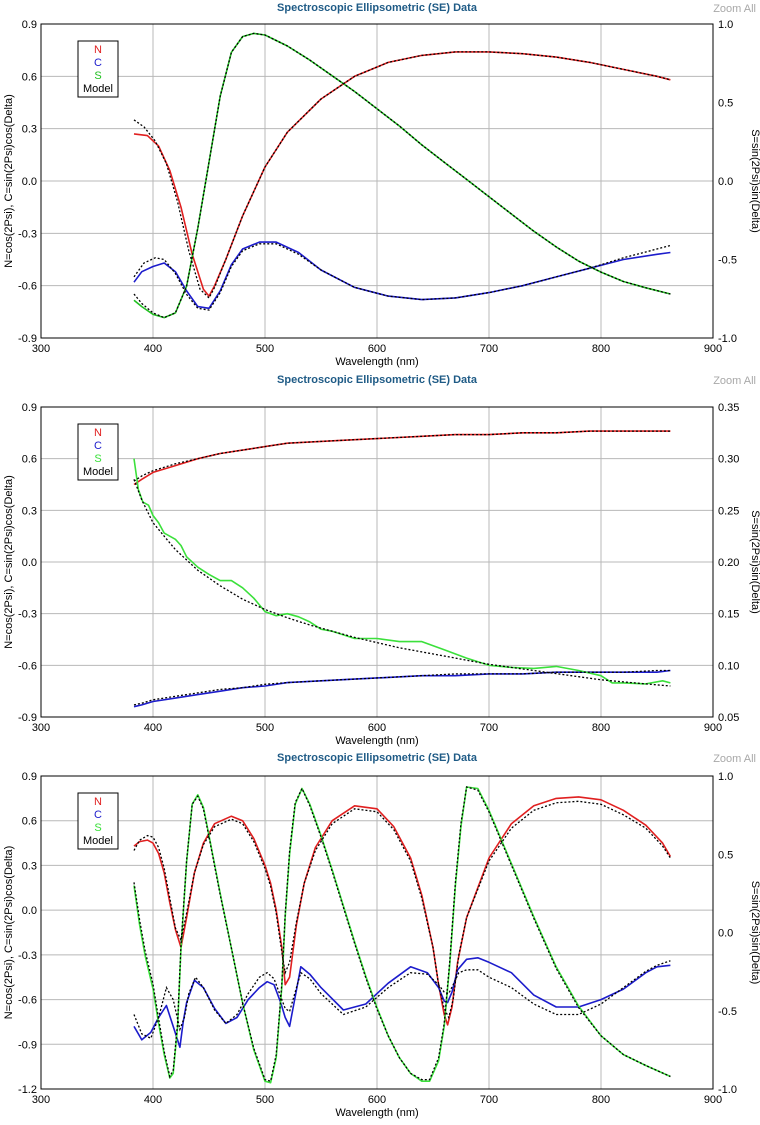  What do you see at coordinates (728, 718) in the screenshot?
I see `y2-tick-label: 0.05` at bounding box center [728, 718].